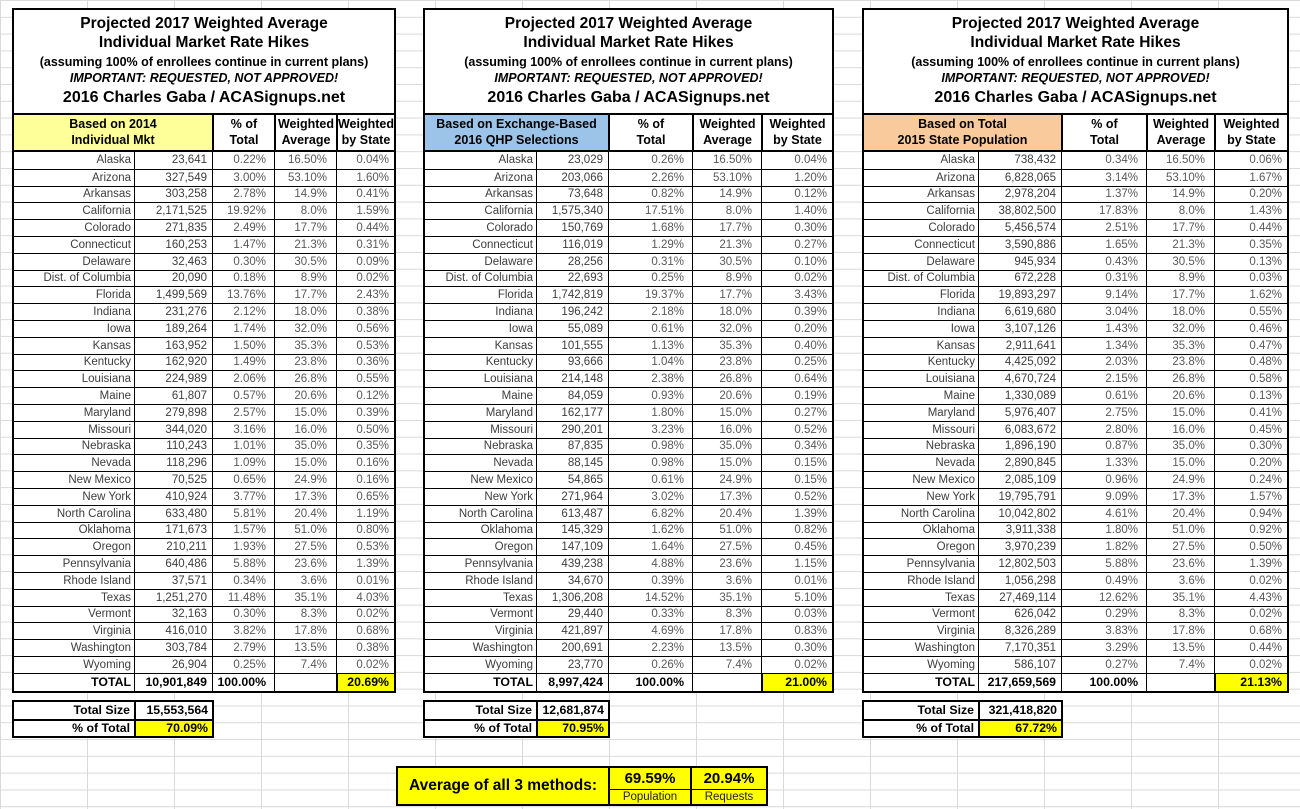  Describe the element at coordinates (1103, 412) in the screenshot. I see `cell-pct-of-total: 2.75%` at that location.